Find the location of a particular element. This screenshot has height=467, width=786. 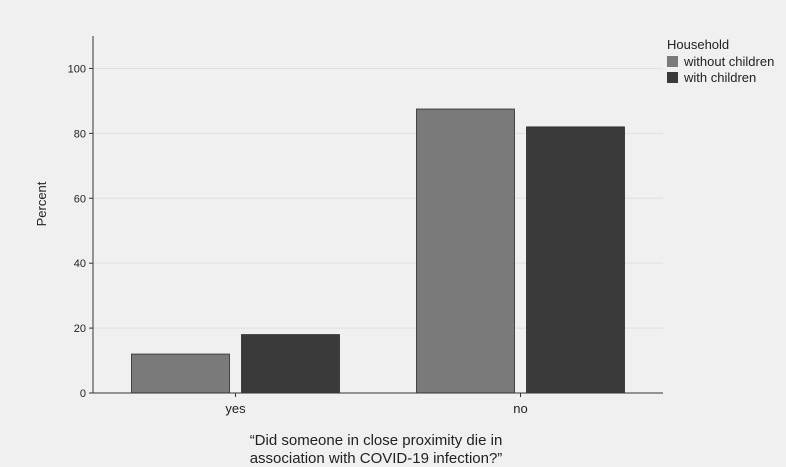

legend-label-without-children: without children is located at coordinates (728, 61).